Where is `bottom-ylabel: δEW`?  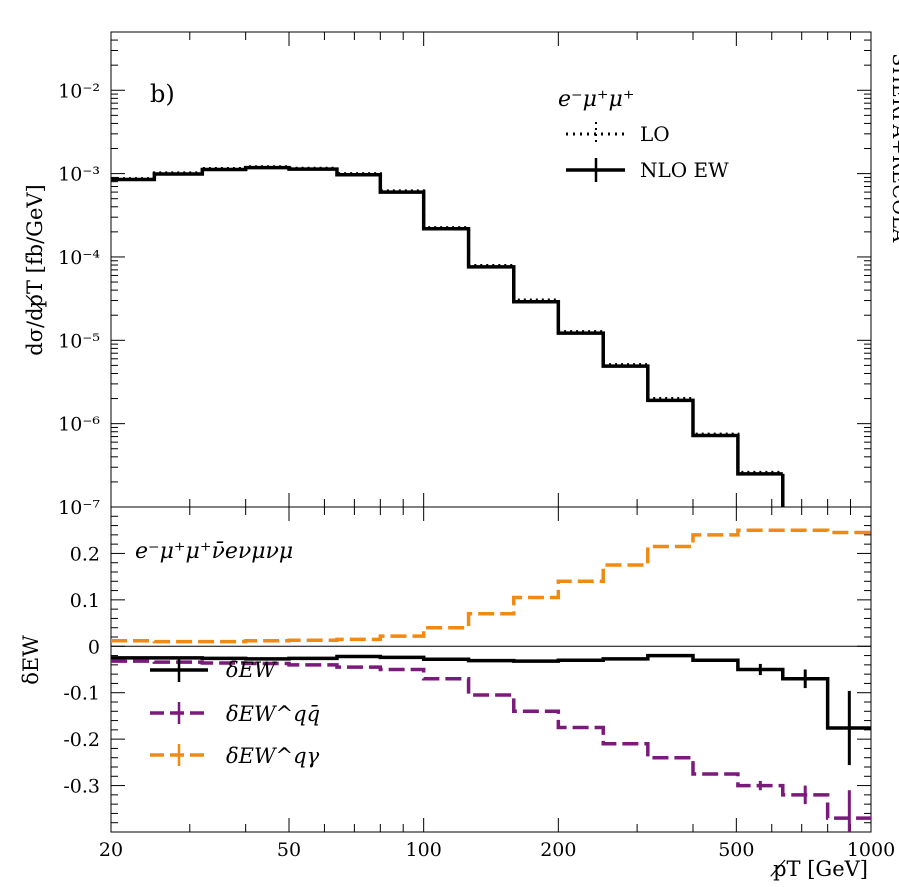
bottom-ylabel: δEW is located at coordinates (31, 660).